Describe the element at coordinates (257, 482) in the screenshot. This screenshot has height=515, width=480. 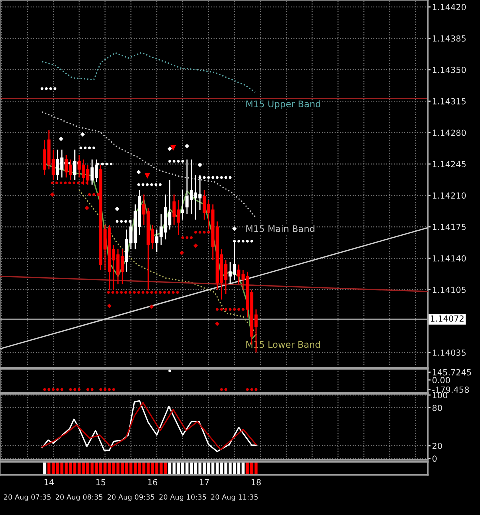
I see `x2-tick-label: 18` at that location.